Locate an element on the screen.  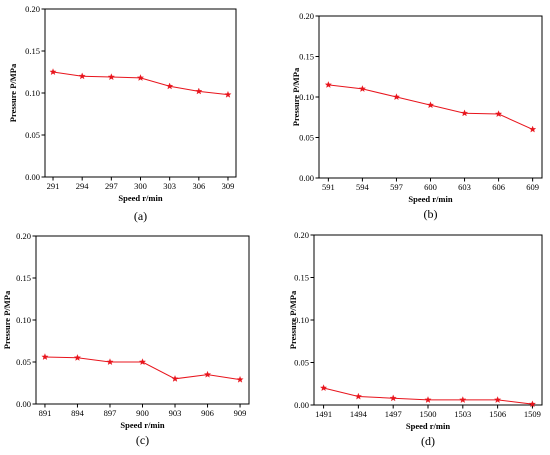
x-tick-label: 597 is located at coordinates (396, 187).